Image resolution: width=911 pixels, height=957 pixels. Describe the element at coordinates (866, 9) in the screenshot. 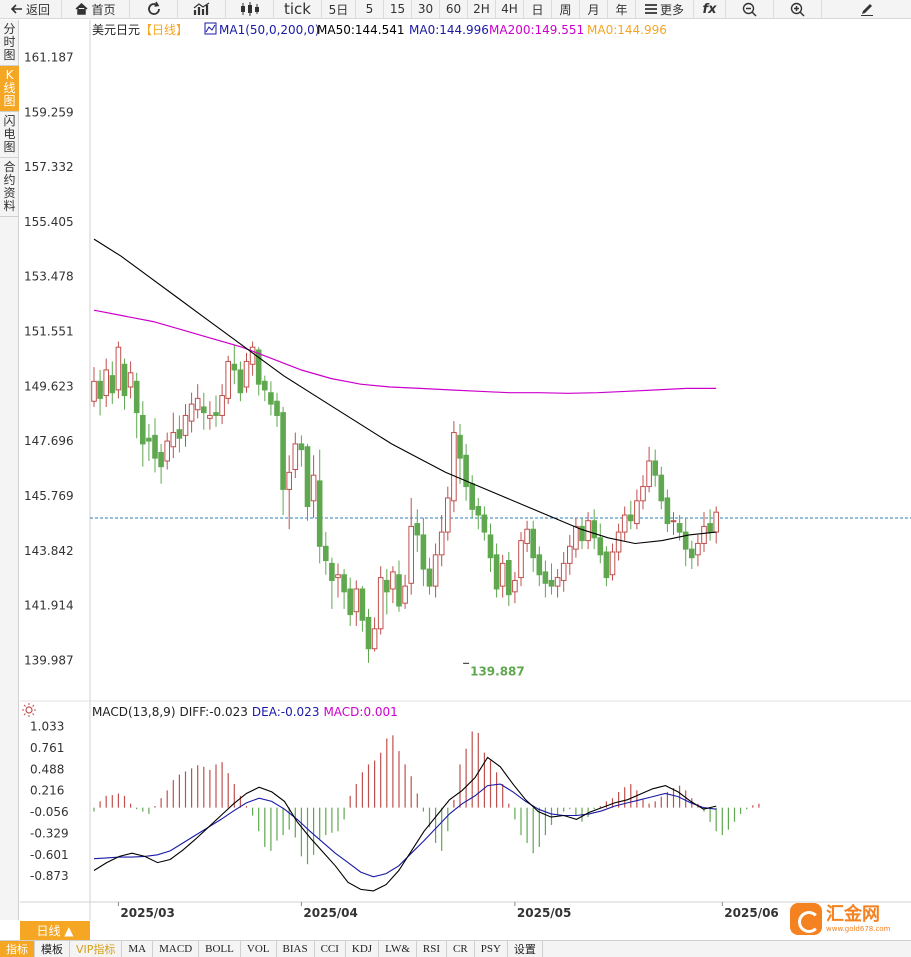

I see `draw-tool-button` at that location.